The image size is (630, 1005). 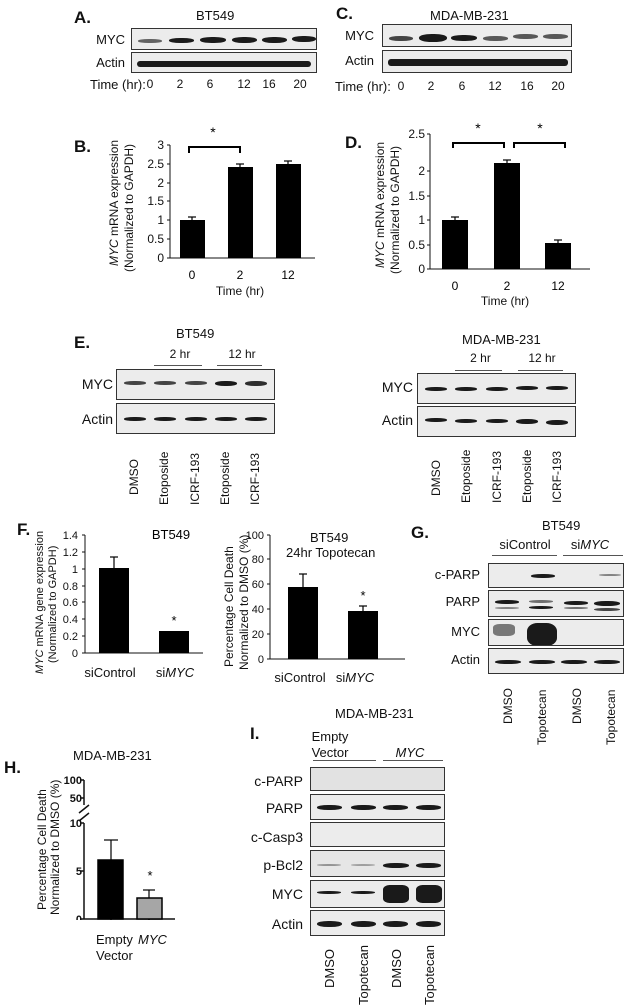 I want to click on panel-h-title: MDA-MB-231, so click(x=112, y=755).